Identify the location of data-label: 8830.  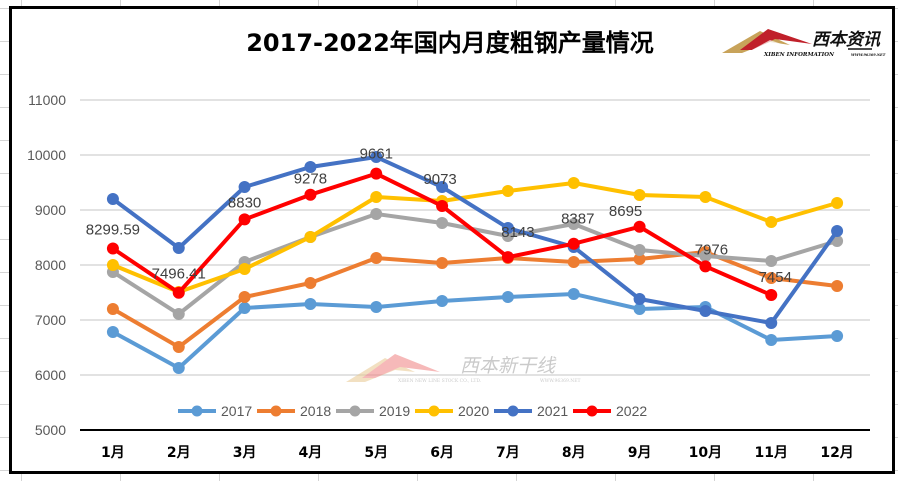
(244, 202).